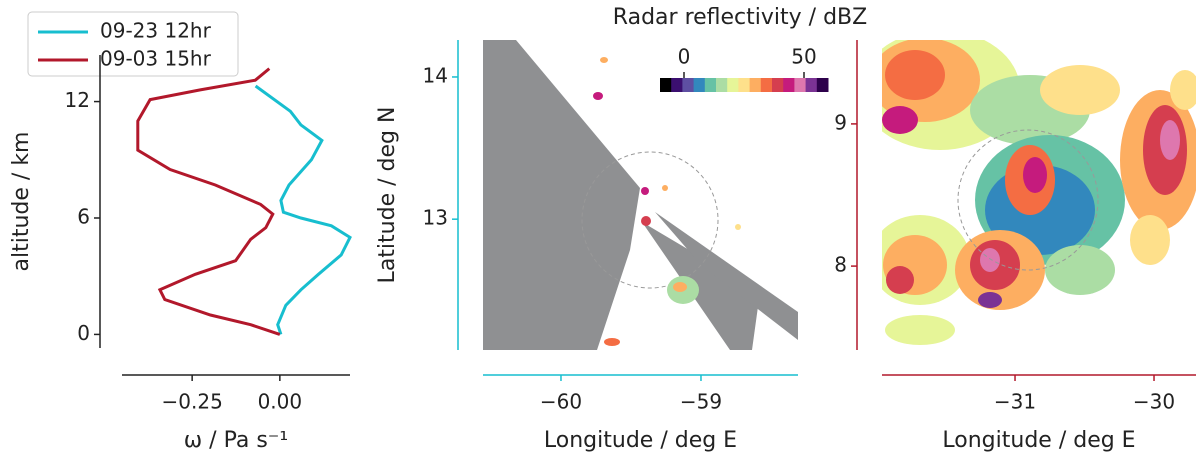  What do you see at coordinates (435, 218) in the screenshot?
I see `y-tick-label: 13` at bounding box center [435, 218].